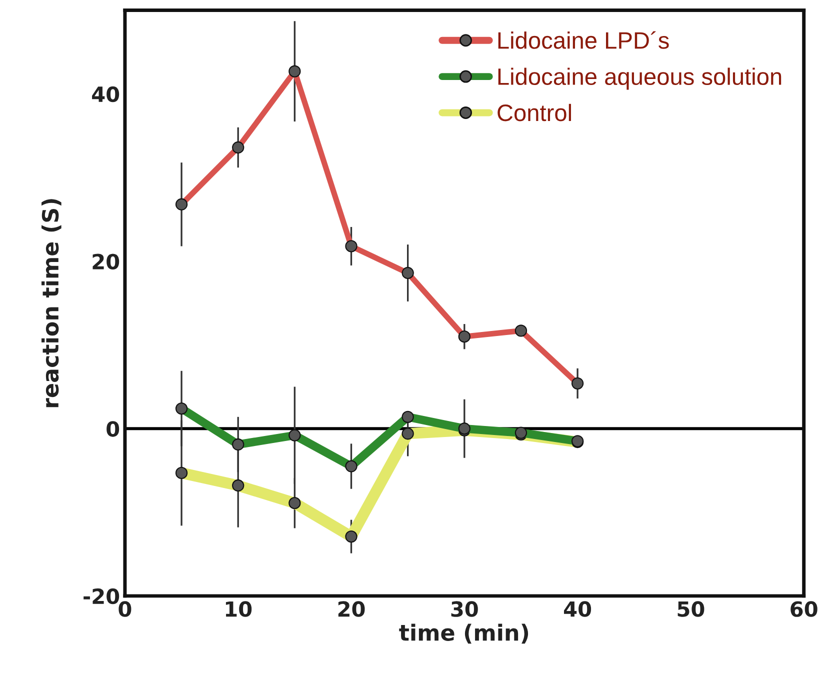 The height and width of the screenshot is (685, 833). I want to click on x-tick-label: 10, so click(239, 609).